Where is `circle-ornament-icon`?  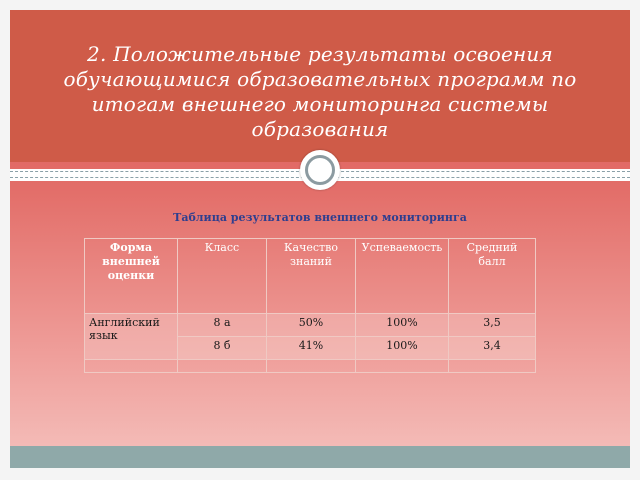
circle-ornament-icon is located at coordinates (320, 170).